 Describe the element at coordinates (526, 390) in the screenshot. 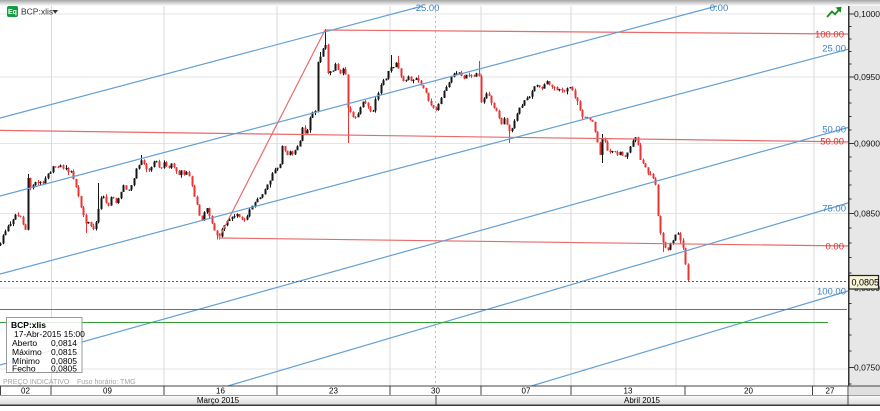

I see `svg-text: 07` at that location.